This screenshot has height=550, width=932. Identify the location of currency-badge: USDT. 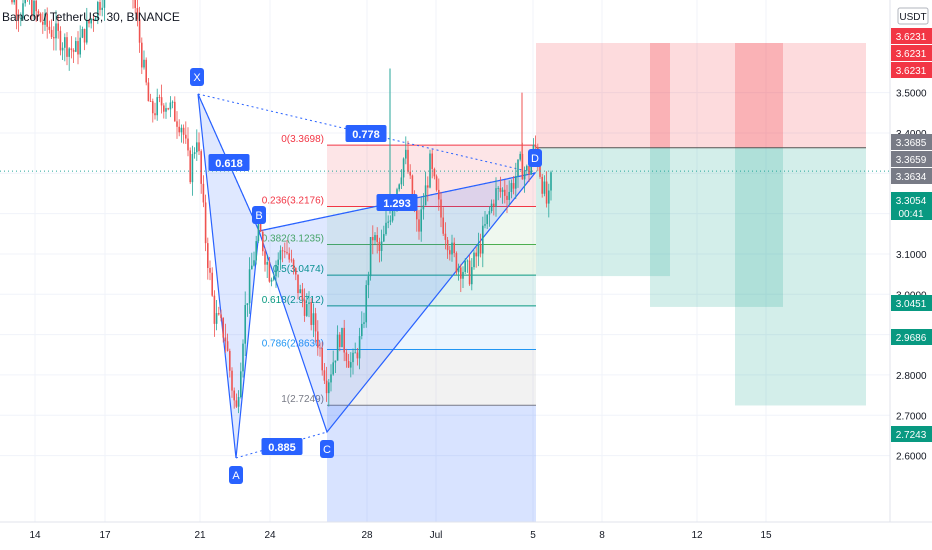
(913, 16).